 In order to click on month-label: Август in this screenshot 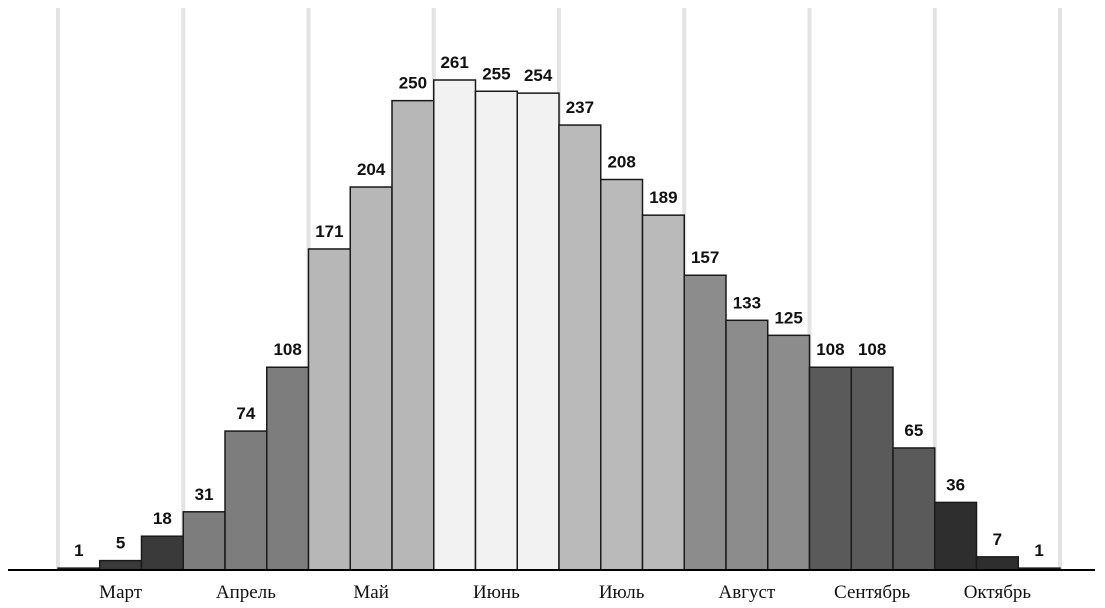, I will do `click(747, 592)`.